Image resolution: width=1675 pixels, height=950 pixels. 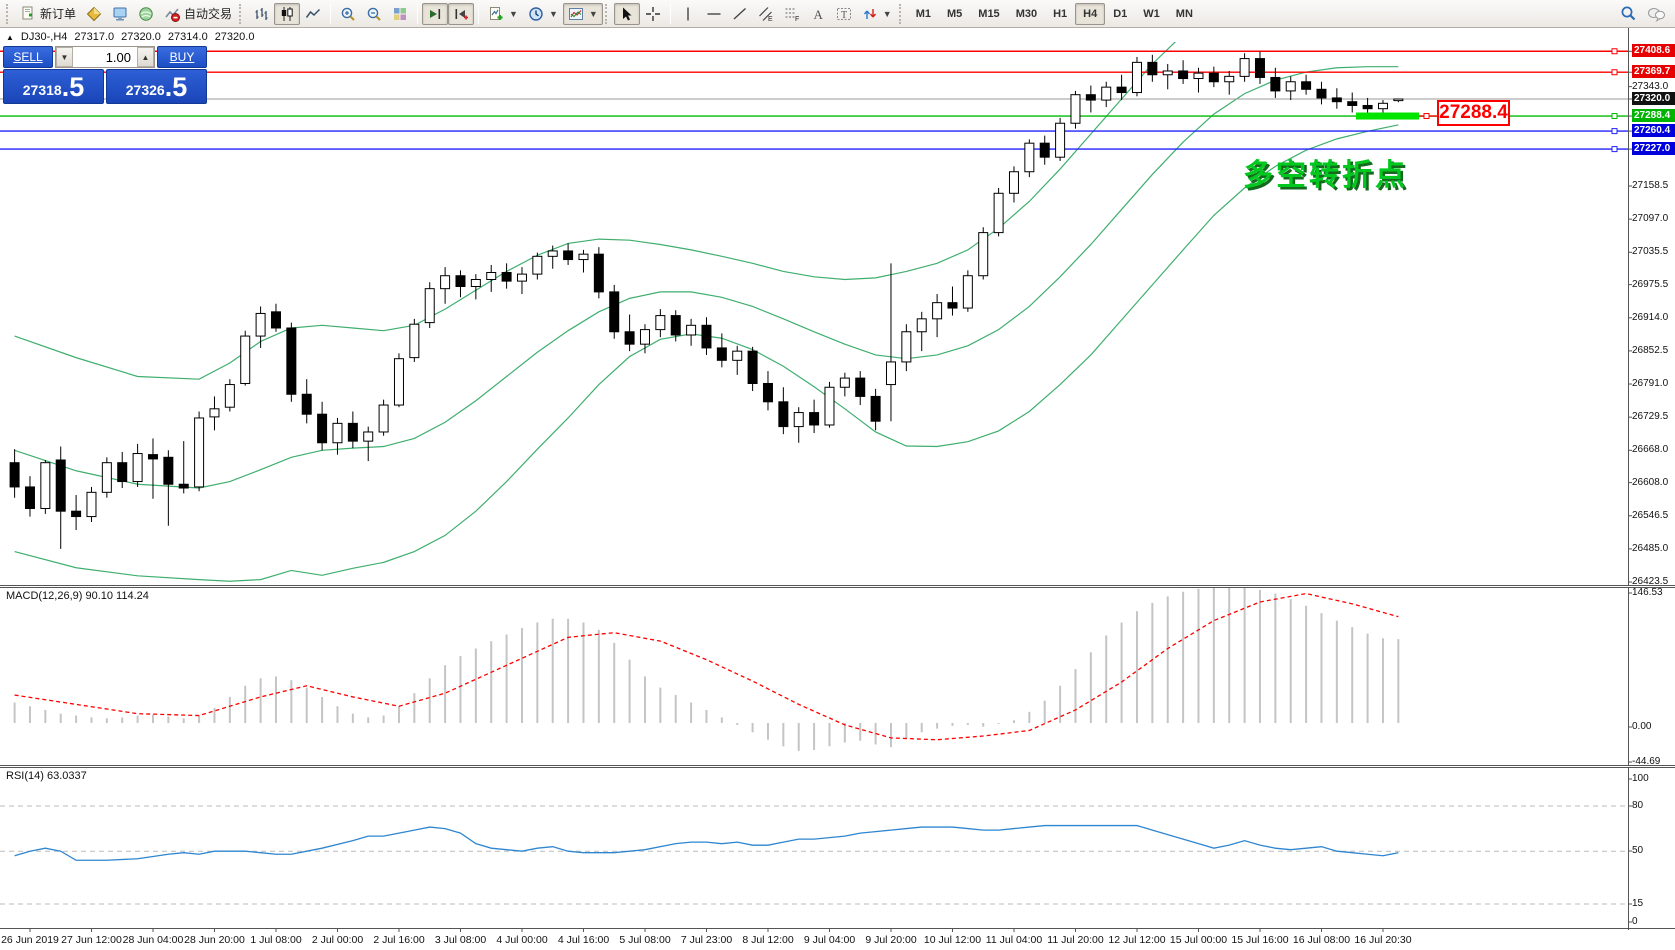 I want to click on timeframe-mn: MN, so click(x=1184, y=13).